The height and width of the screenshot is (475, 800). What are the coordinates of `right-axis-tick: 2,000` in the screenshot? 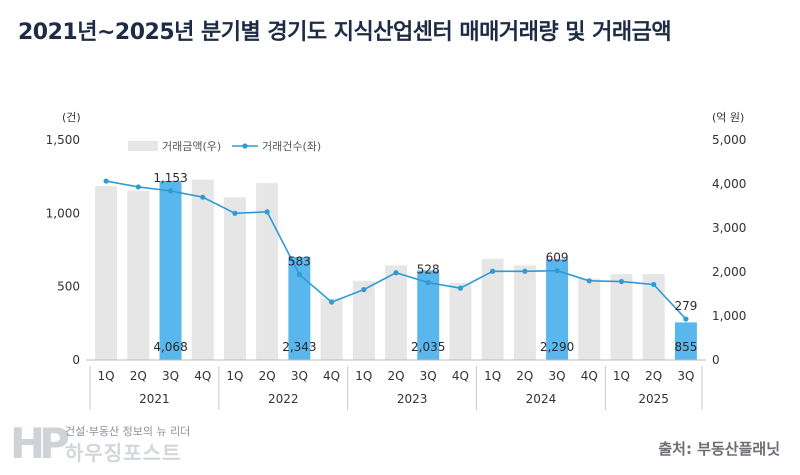 It's located at (729, 272).